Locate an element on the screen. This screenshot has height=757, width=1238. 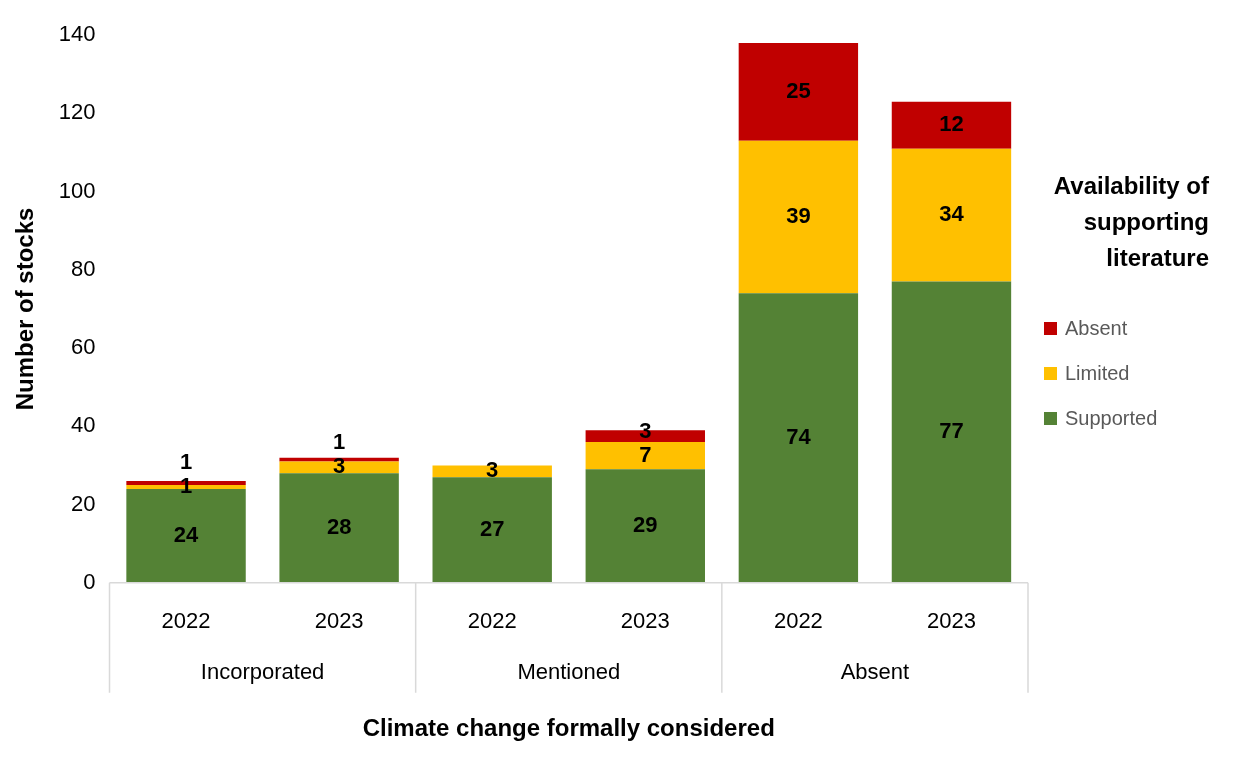
x-axis-title: Climate change formally considered is located at coordinates (568, 728).